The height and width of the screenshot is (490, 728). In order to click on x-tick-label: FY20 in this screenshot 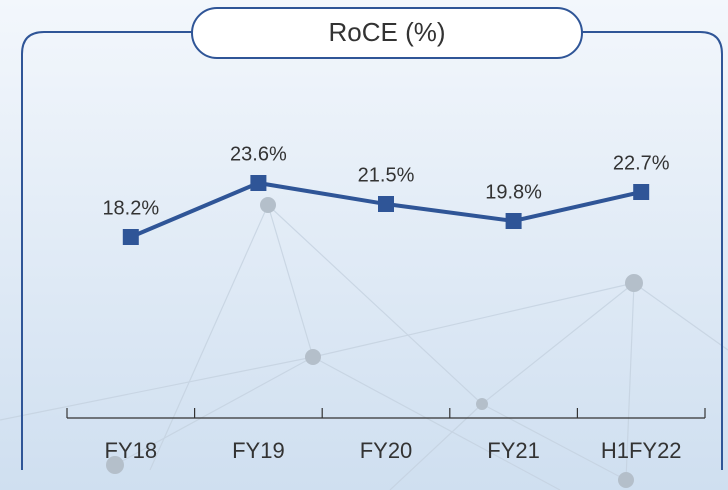, I will do `click(386, 450)`.